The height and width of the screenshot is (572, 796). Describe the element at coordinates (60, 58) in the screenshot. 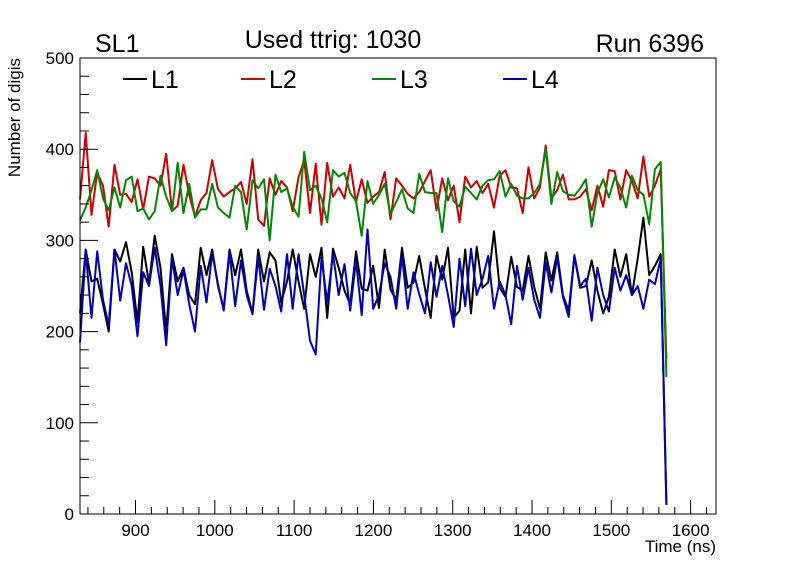

I see `y-tick-label: 500` at that location.